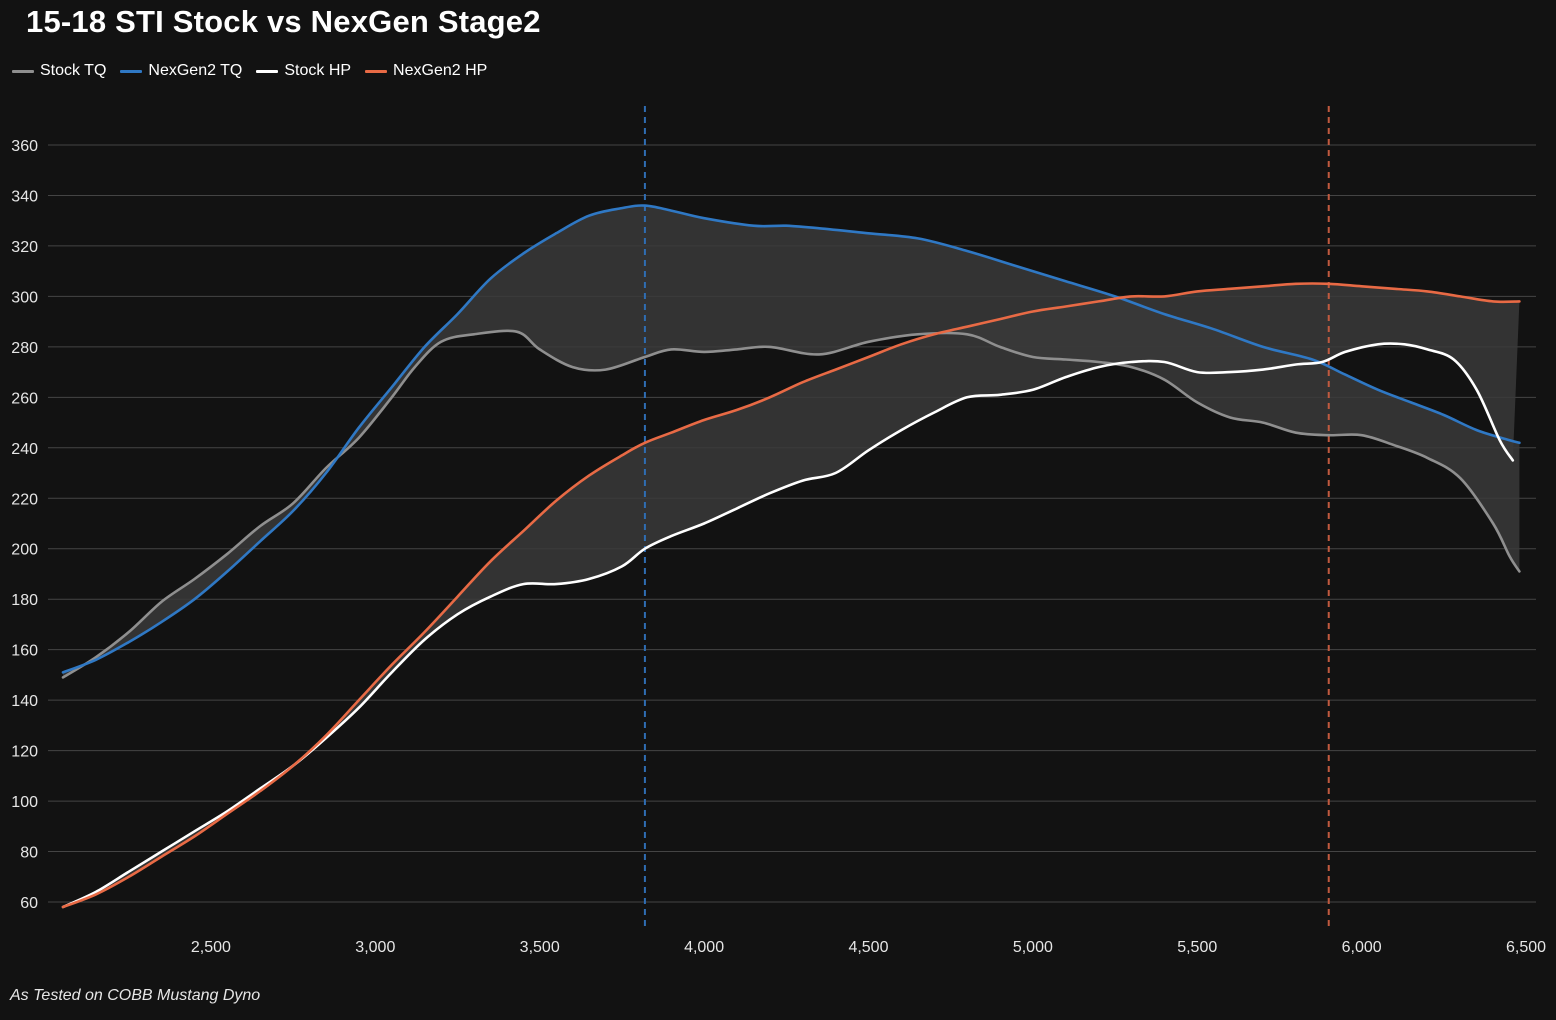 The height and width of the screenshot is (1020, 1556). I want to click on legend-label-nexgen2-tq: NexGen2 TQ, so click(195, 70).